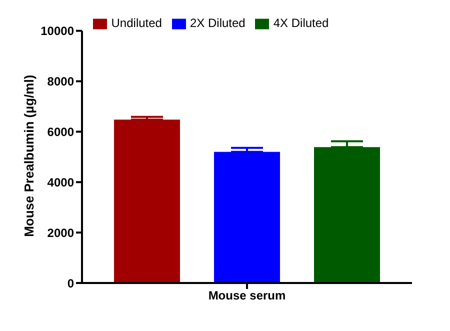  Describe the element at coordinates (301, 23) in the screenshot. I see `legend-label: 4X Diluted` at that location.